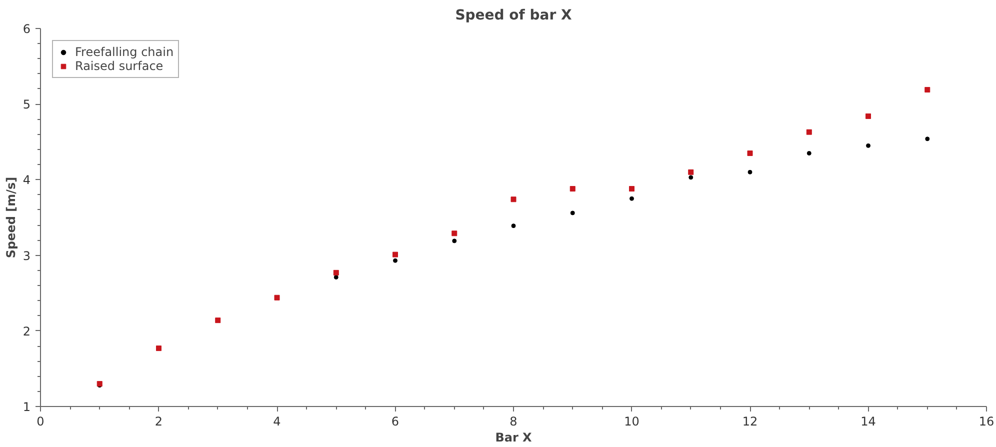  What do you see at coordinates (26, 331) in the screenshot?
I see `y-tick-label: 2` at bounding box center [26, 331].